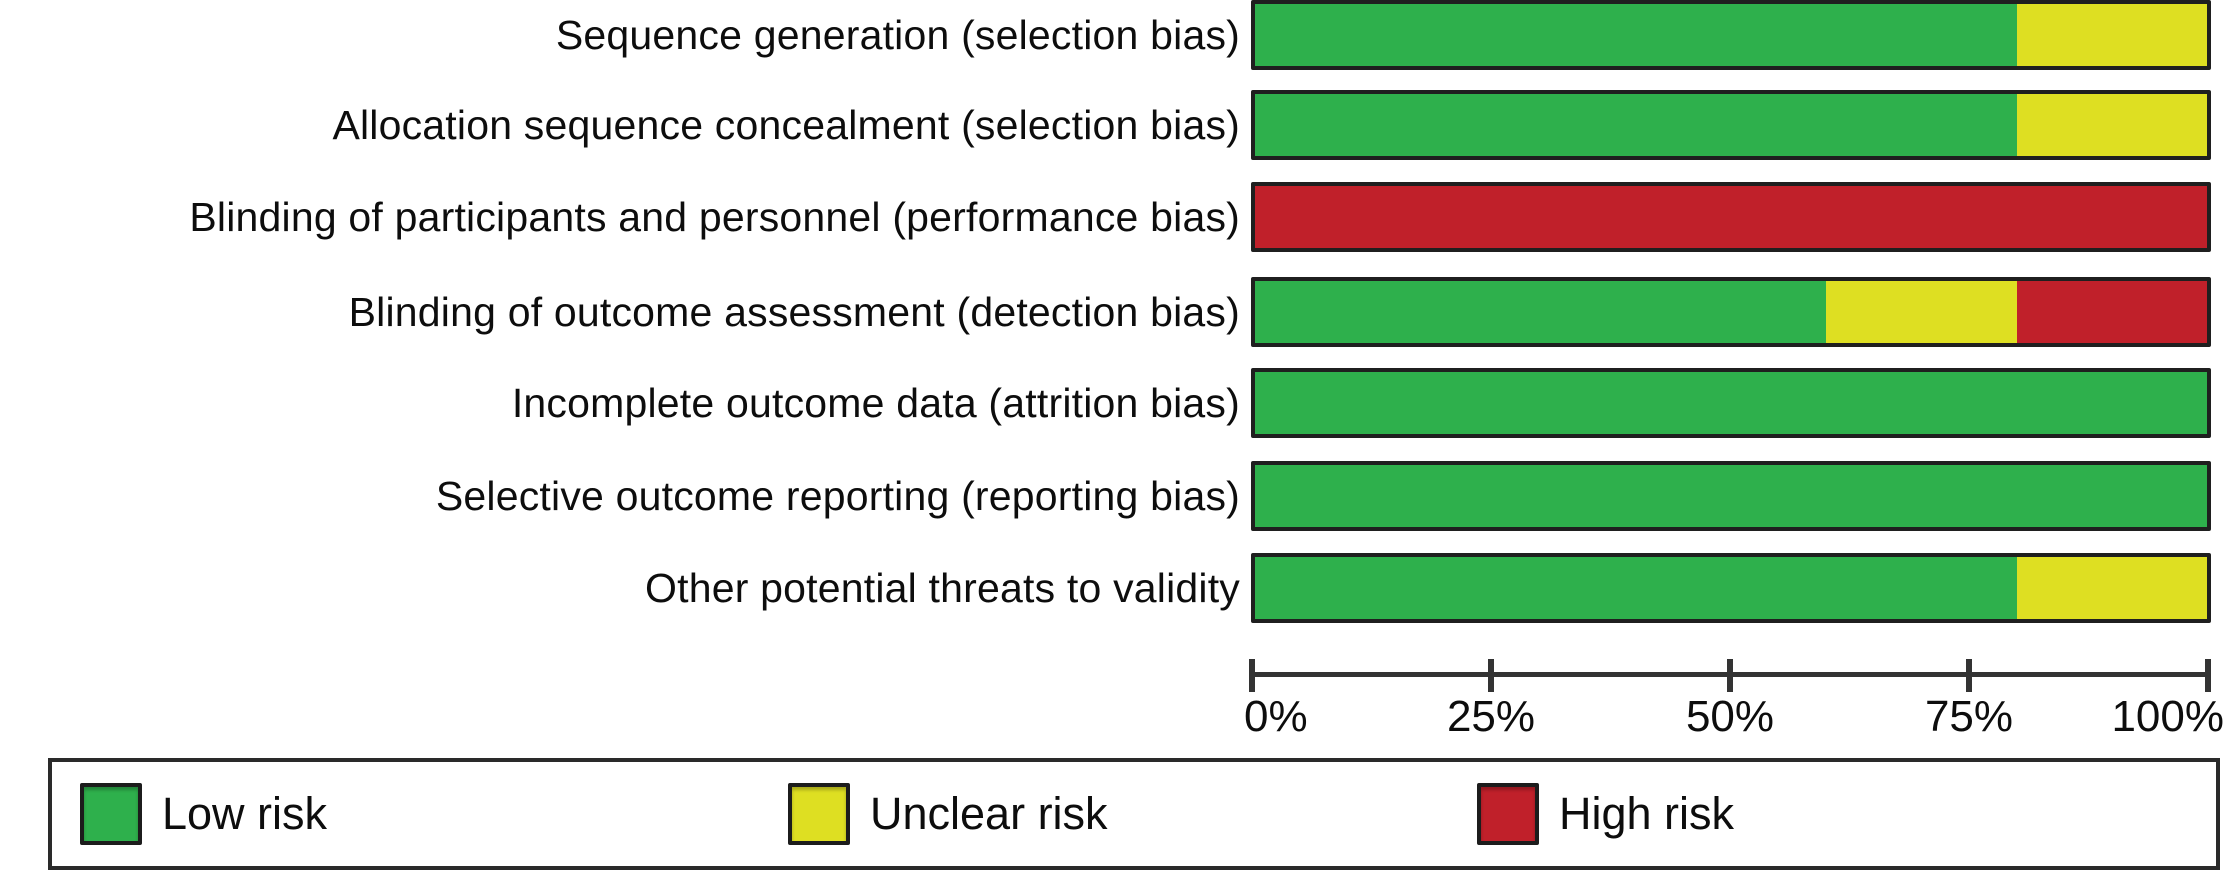  I want to click on axis-tick-label-0: 0%, so click(1276, 716).